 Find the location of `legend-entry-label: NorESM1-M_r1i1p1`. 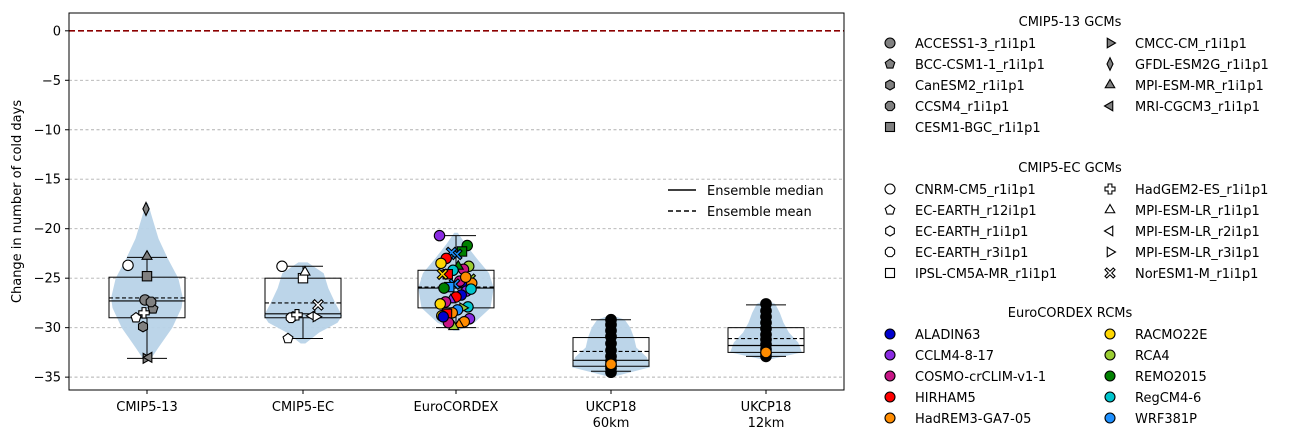

legend-entry-label: NorESM1-M_r1i1p1 is located at coordinates (1196, 274).